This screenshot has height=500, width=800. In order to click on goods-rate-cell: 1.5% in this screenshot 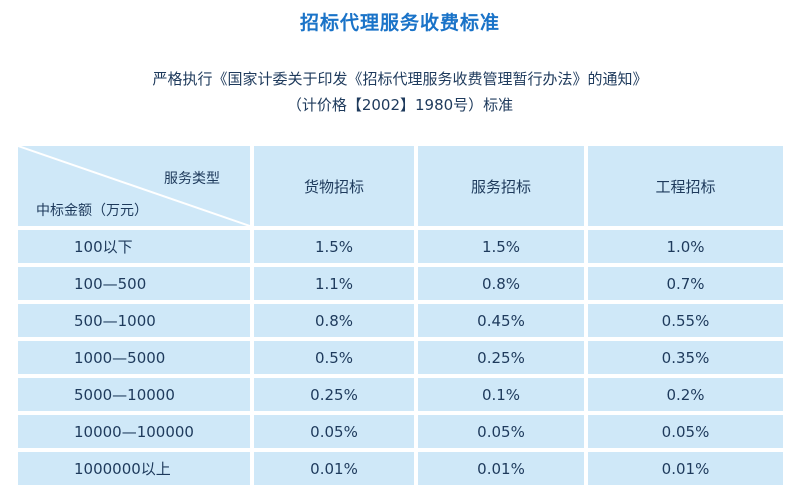, I will do `click(334, 246)`.